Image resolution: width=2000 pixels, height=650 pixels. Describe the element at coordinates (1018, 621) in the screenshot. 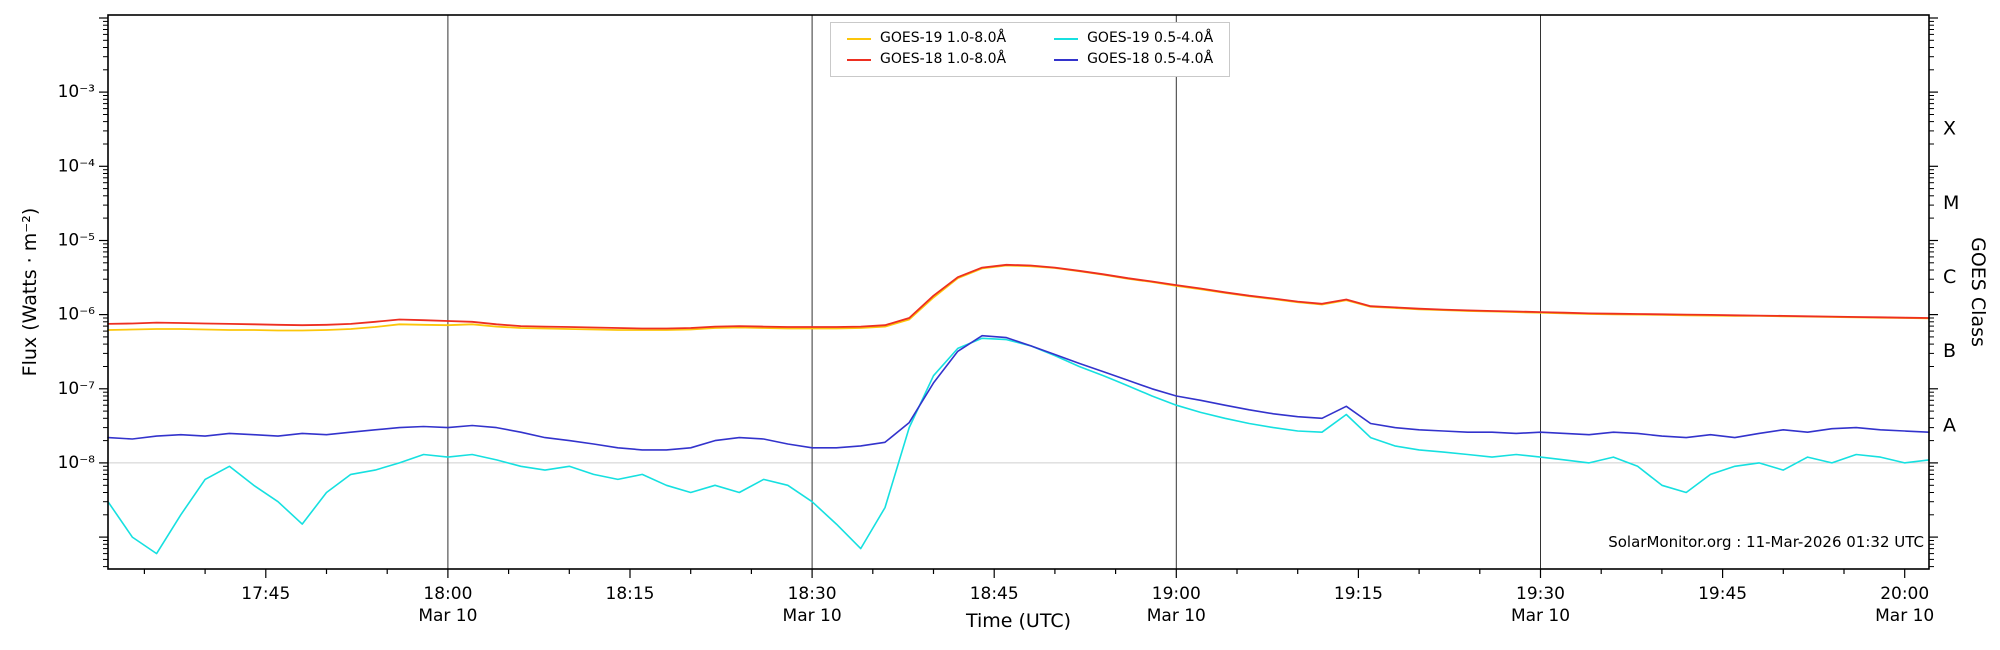

I see `x-axis-title: Time (UTC)` at that location.